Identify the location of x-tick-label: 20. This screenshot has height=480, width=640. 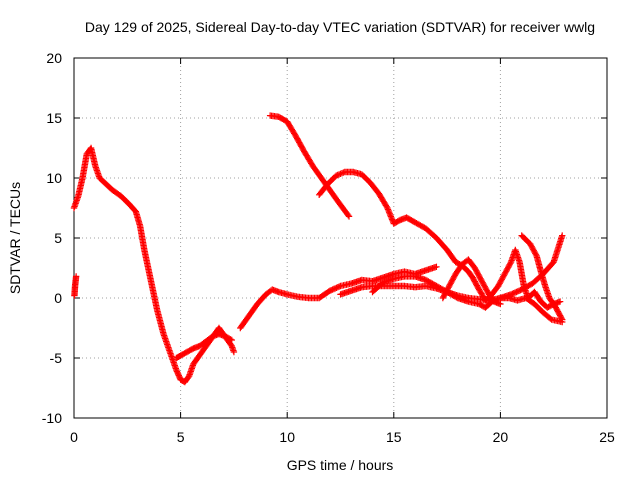
(501, 437).